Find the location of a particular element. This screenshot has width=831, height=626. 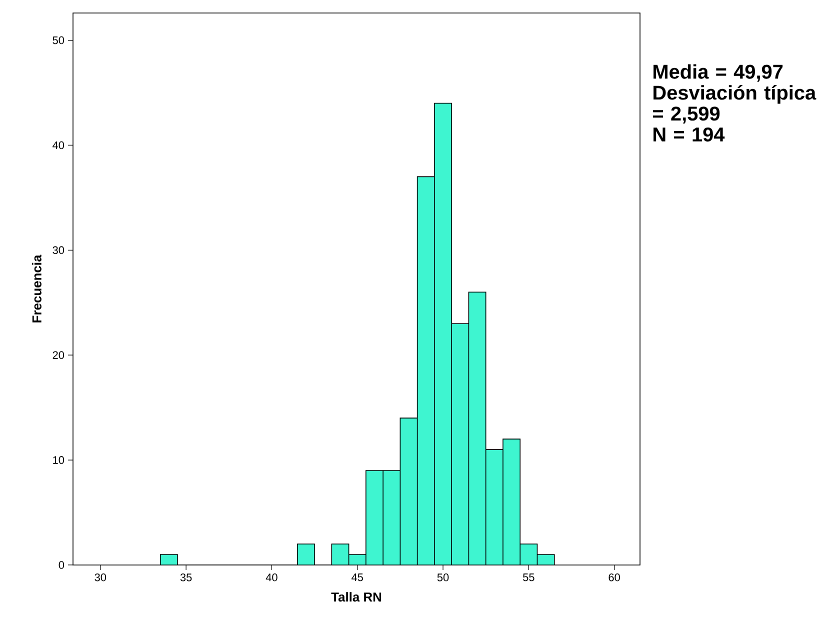

y-axis-title: Frecuencia is located at coordinates (37, 288).